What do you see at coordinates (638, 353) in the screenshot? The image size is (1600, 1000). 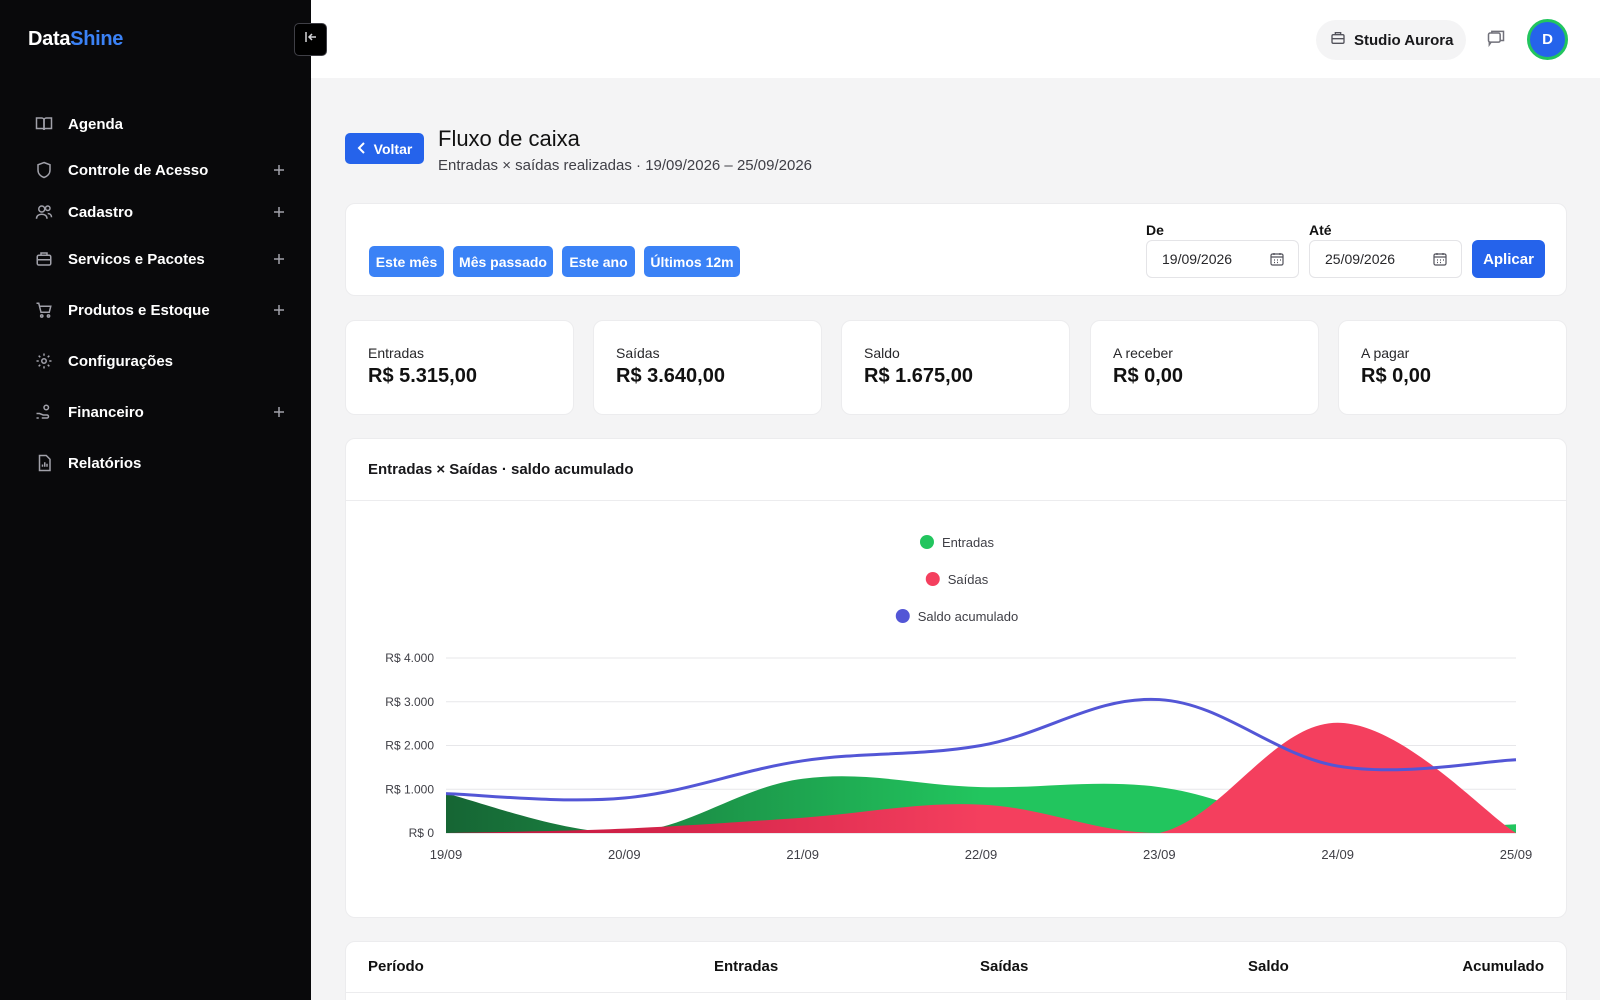 I see `stat-label: Saídas` at bounding box center [638, 353].